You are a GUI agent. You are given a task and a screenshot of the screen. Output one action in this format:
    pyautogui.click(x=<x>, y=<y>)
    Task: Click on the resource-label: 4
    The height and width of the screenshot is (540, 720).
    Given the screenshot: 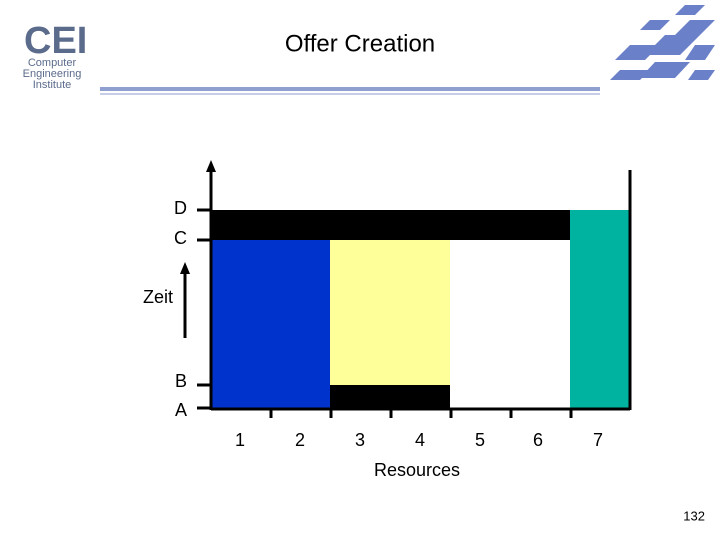 What is the action you would take?
    pyautogui.click(x=420, y=440)
    